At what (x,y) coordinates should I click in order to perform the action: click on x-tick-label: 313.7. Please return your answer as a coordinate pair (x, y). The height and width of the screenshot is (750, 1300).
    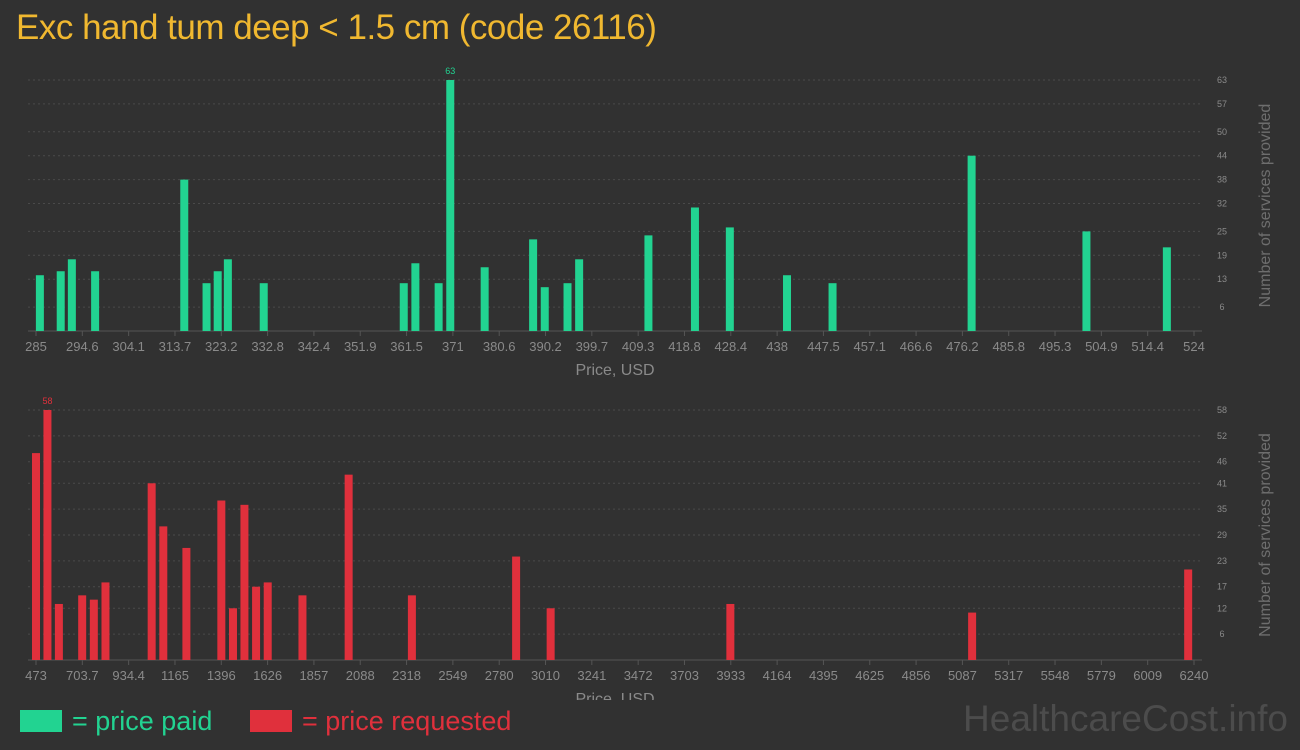
    Looking at the image, I should click on (175, 346).